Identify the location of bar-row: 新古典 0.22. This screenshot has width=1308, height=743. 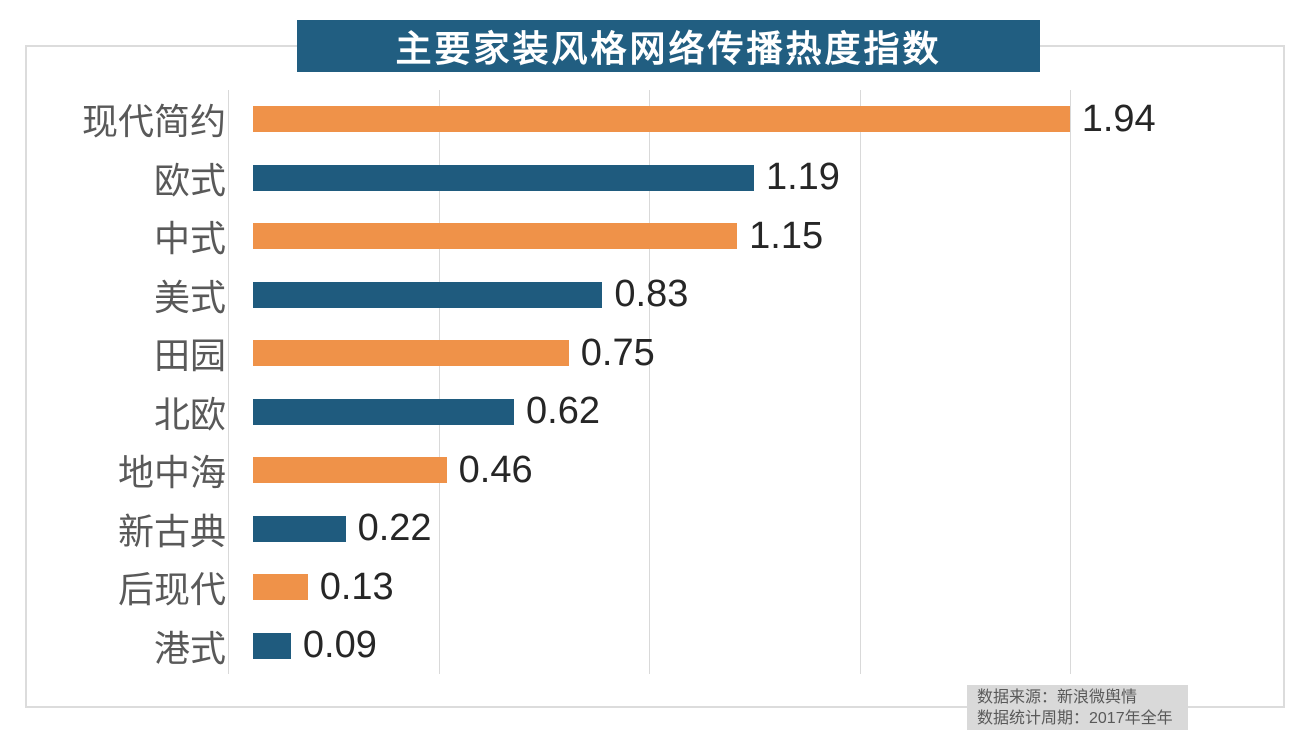
(655, 529).